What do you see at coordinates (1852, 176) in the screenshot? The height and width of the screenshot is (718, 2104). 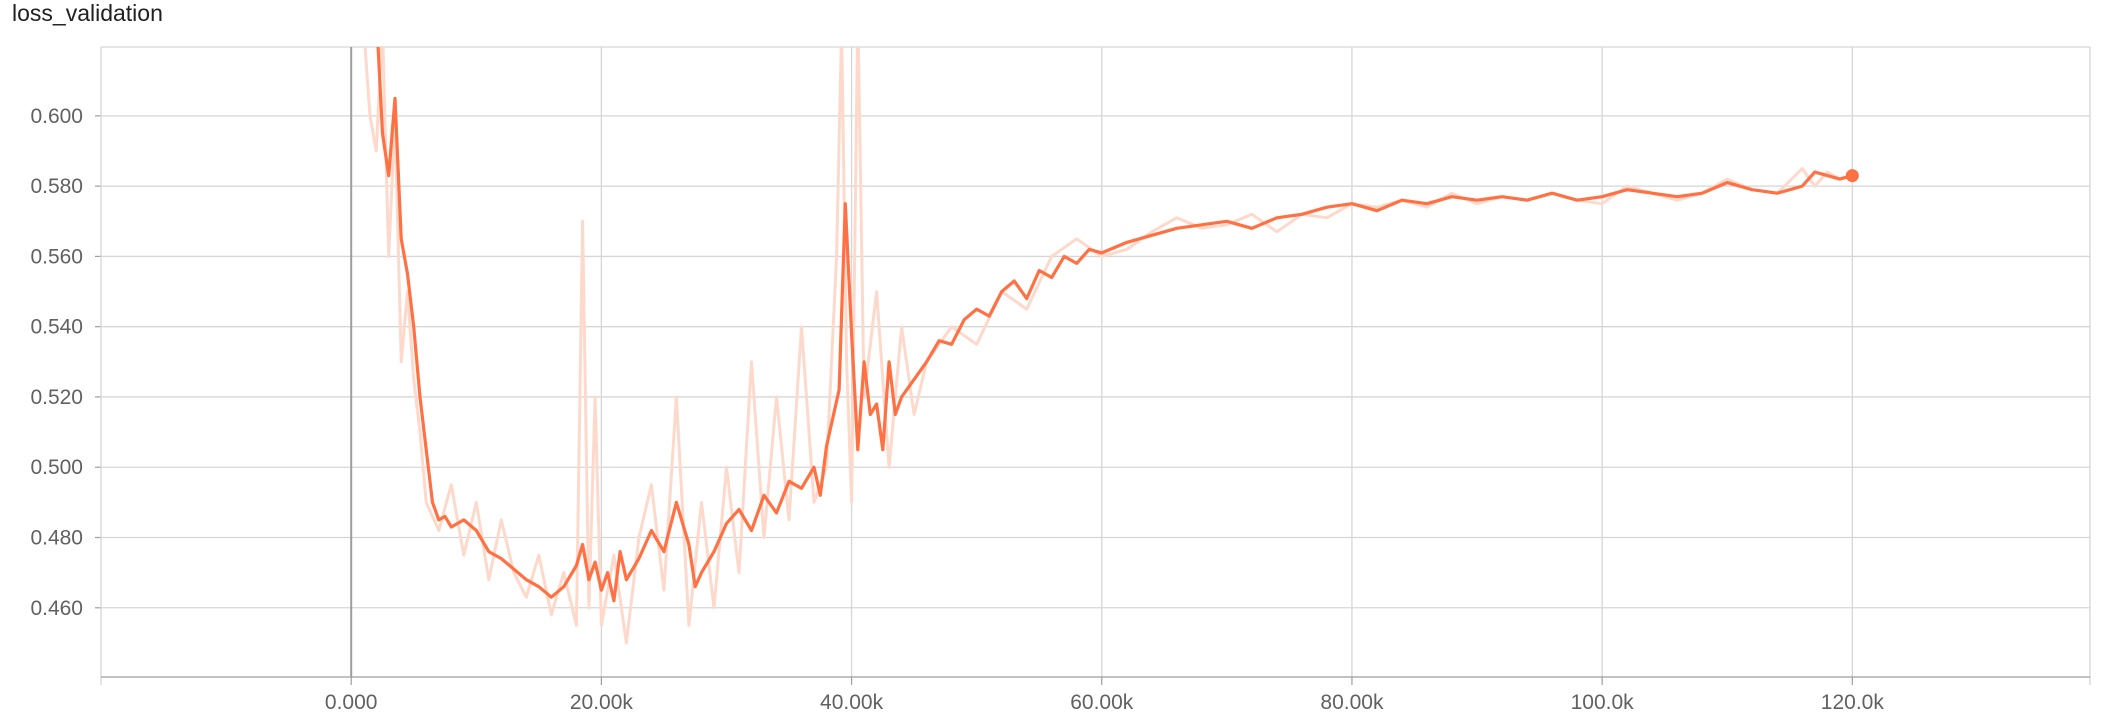 I see `series-end-marker` at bounding box center [1852, 176].